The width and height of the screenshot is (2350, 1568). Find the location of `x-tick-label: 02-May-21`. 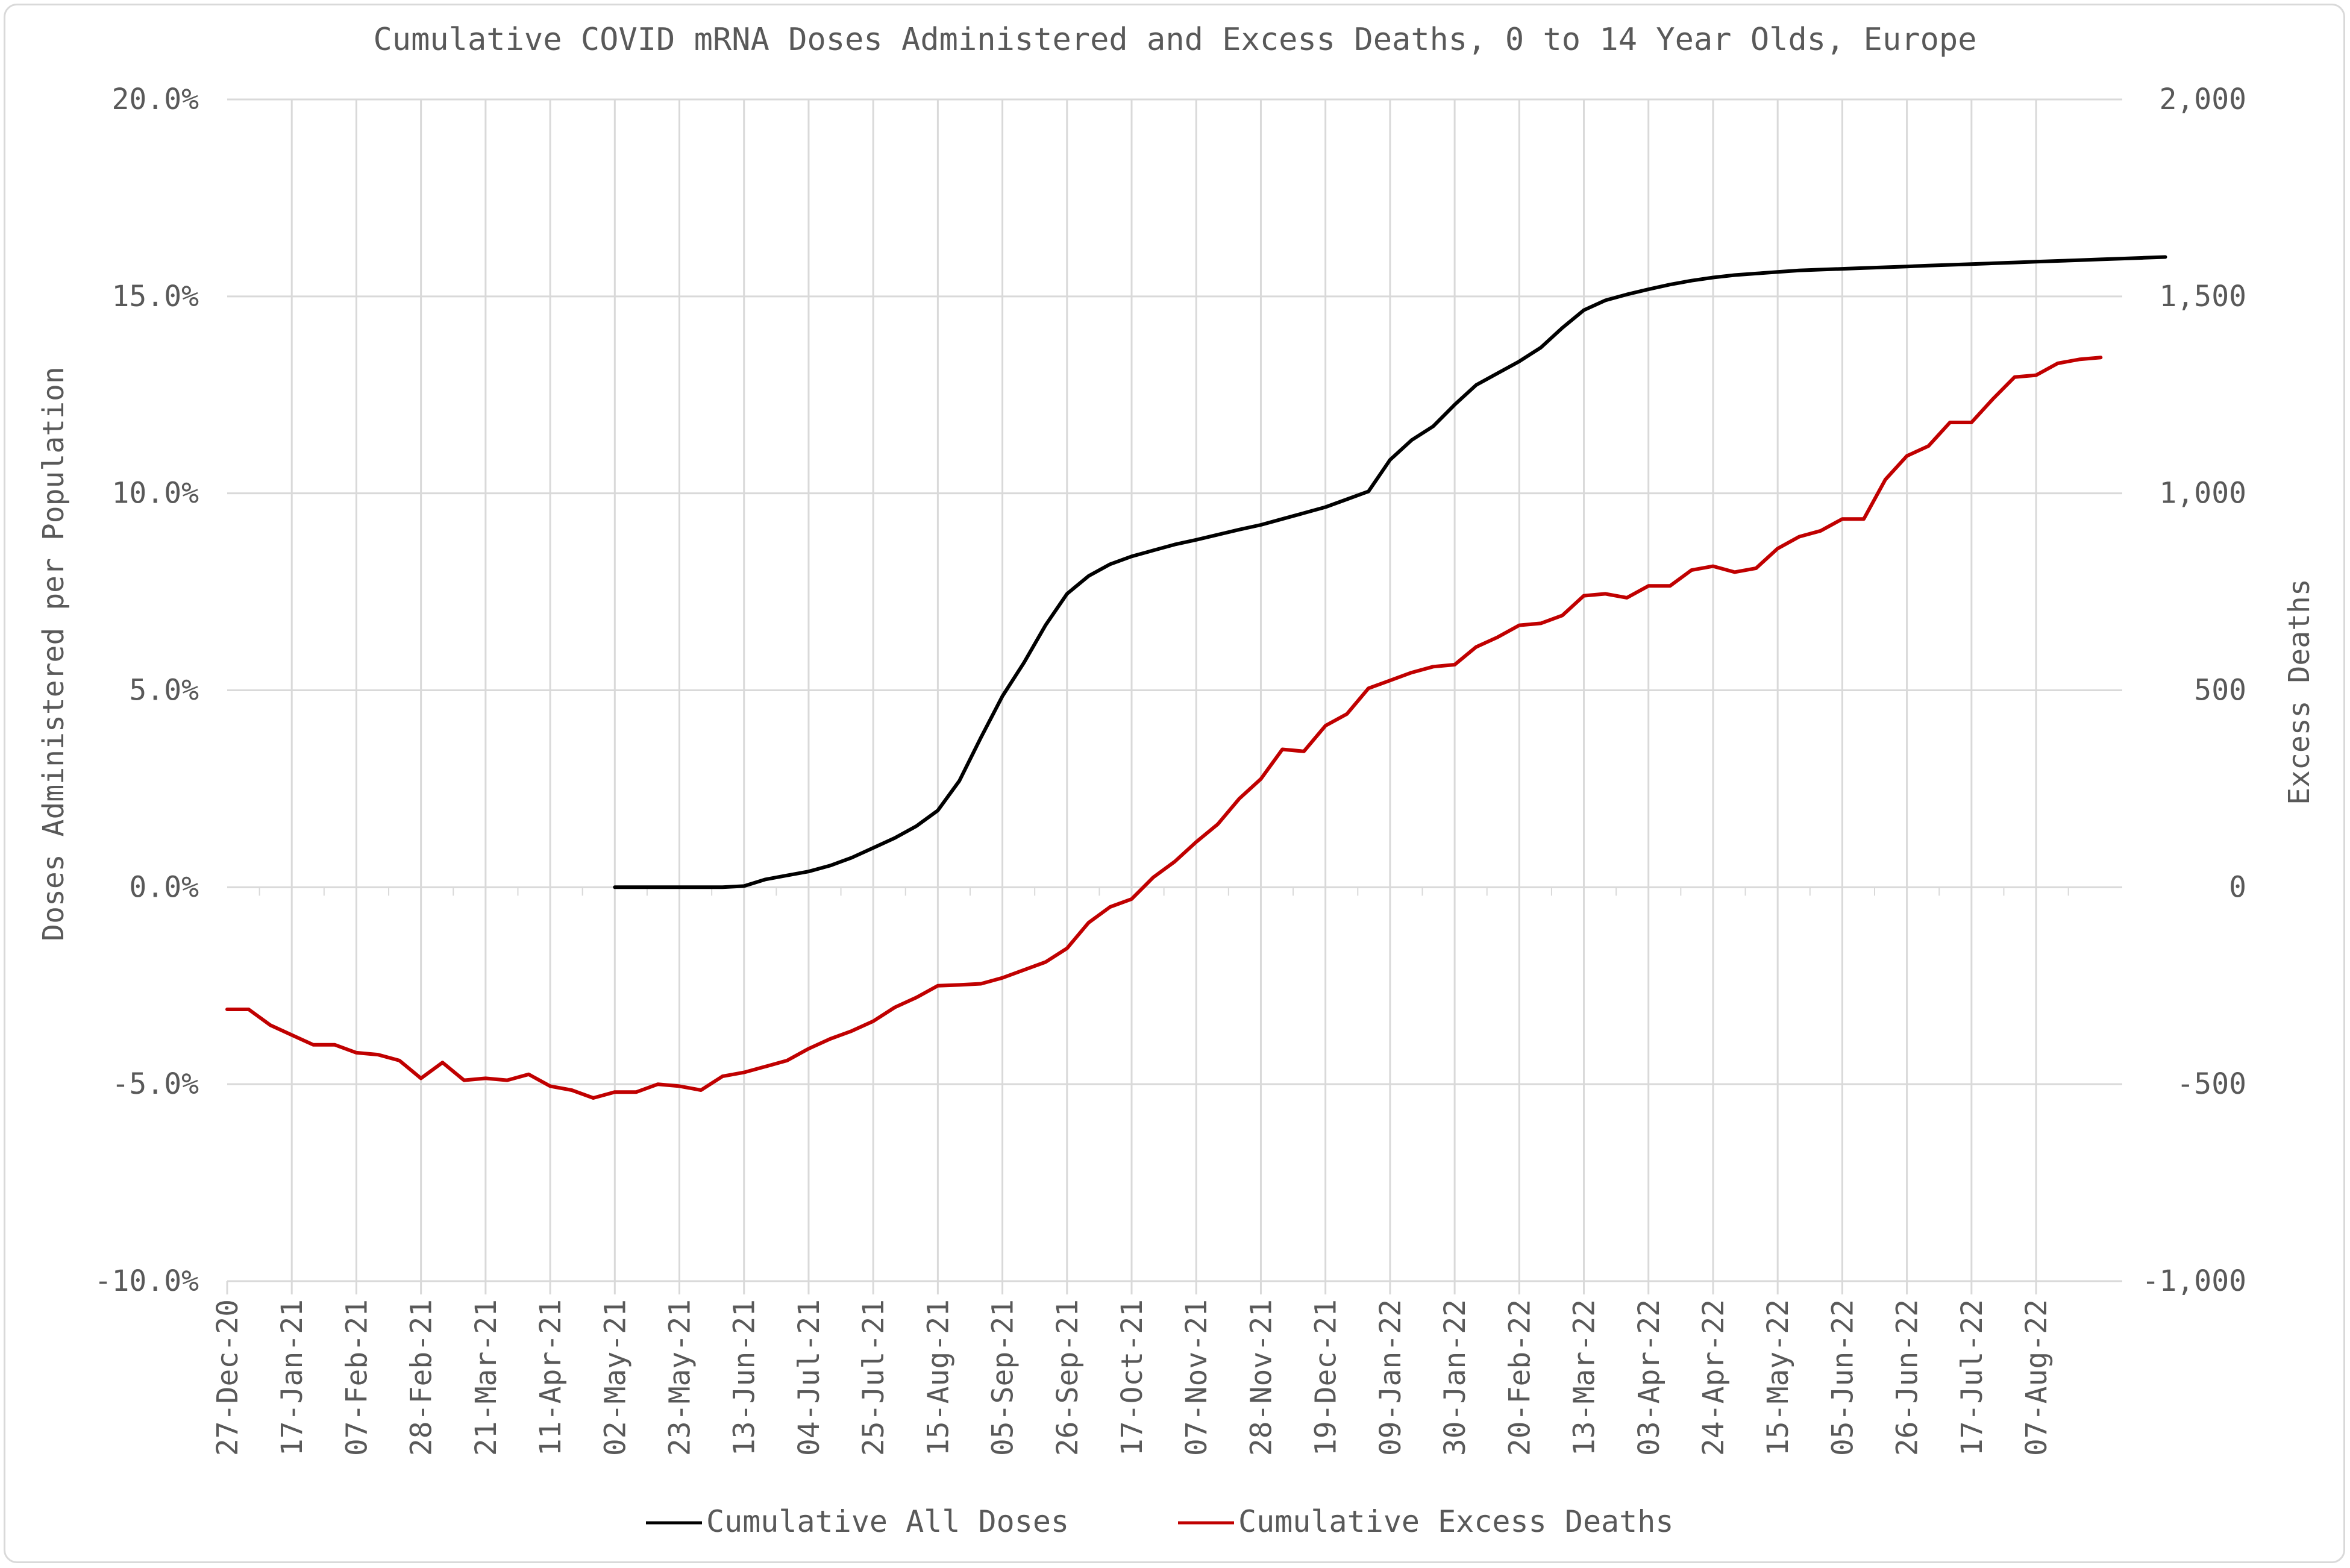

x-tick-label: 02-May-21 is located at coordinates (615, 1377).